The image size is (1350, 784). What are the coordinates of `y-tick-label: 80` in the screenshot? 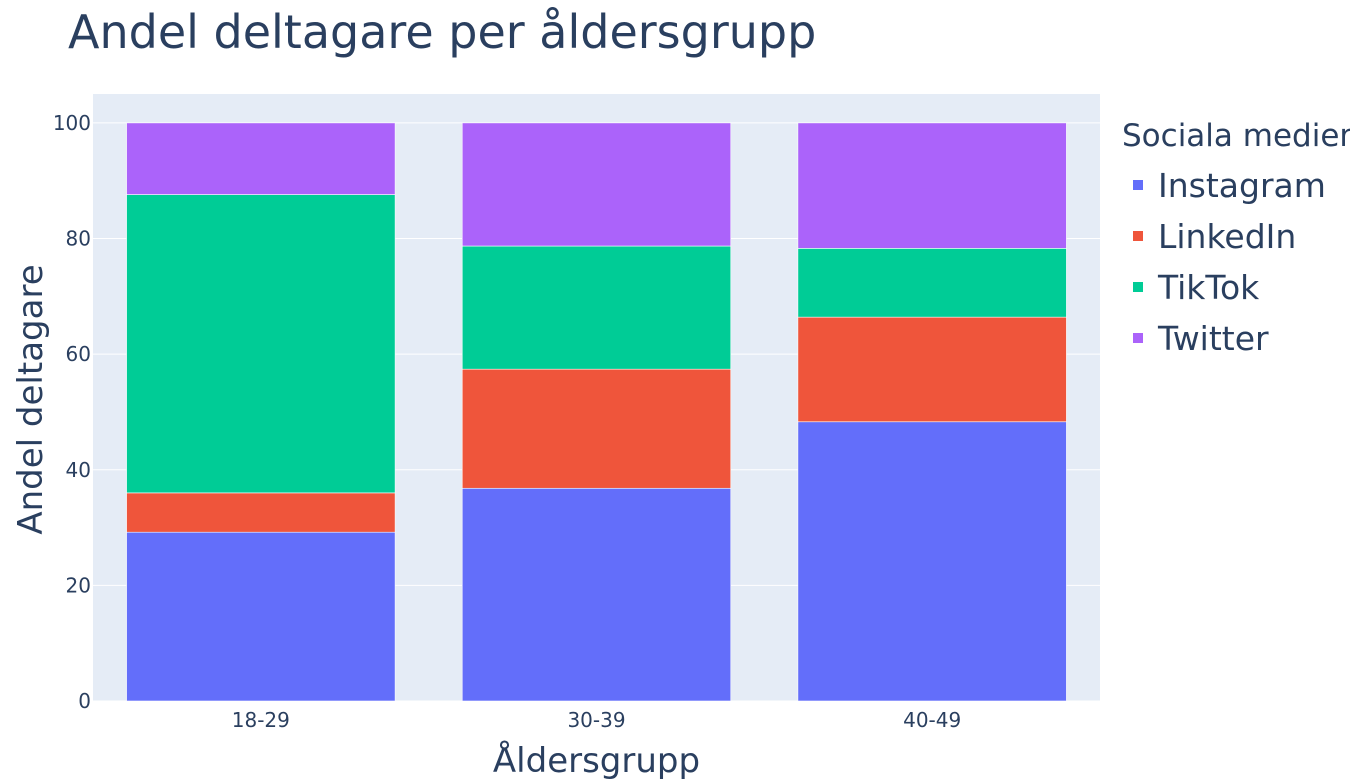 It's located at (78, 239).